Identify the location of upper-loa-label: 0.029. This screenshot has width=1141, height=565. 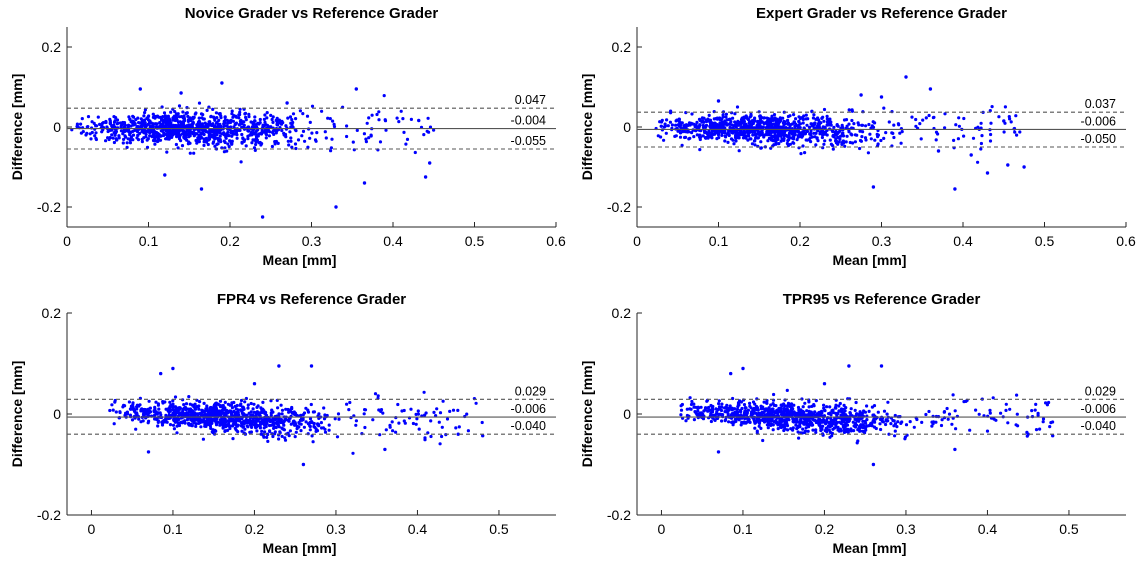
(530, 391).